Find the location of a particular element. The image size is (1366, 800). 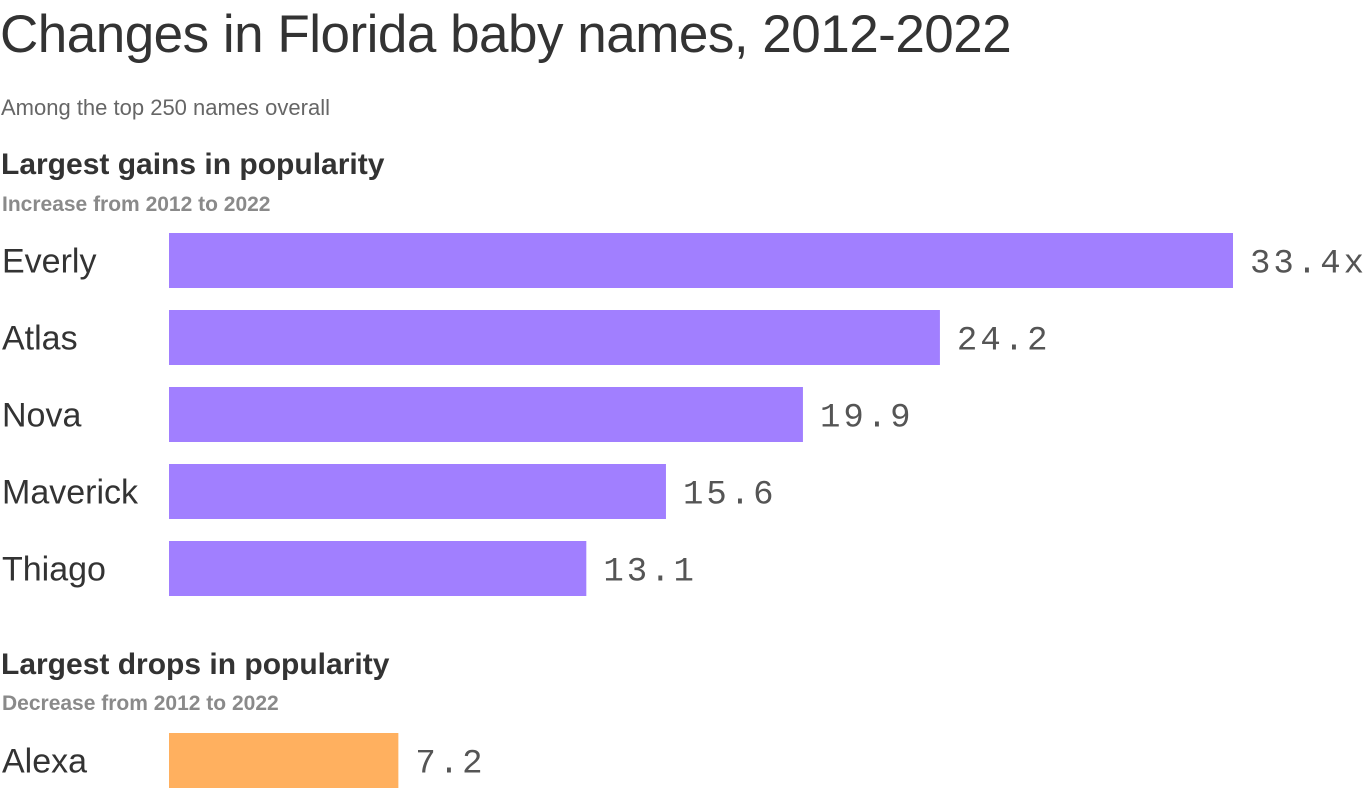

drops-section-title: Largest drops in popularity is located at coordinates (195, 664).